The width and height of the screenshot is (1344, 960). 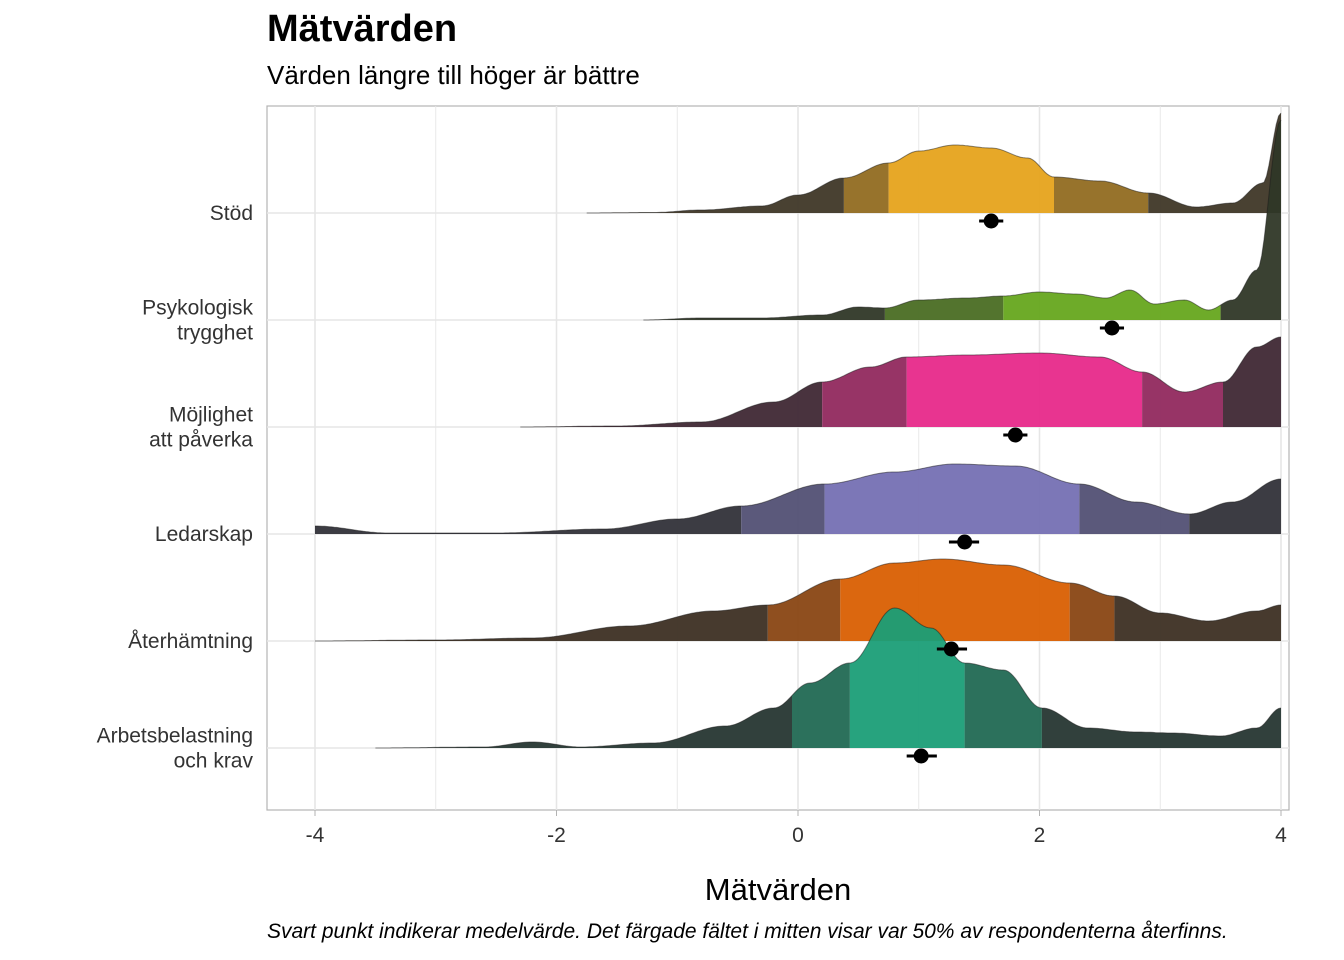 What do you see at coordinates (453, 75) in the screenshot?
I see `chart-subtitle: Värden längre till höger är bättre` at bounding box center [453, 75].